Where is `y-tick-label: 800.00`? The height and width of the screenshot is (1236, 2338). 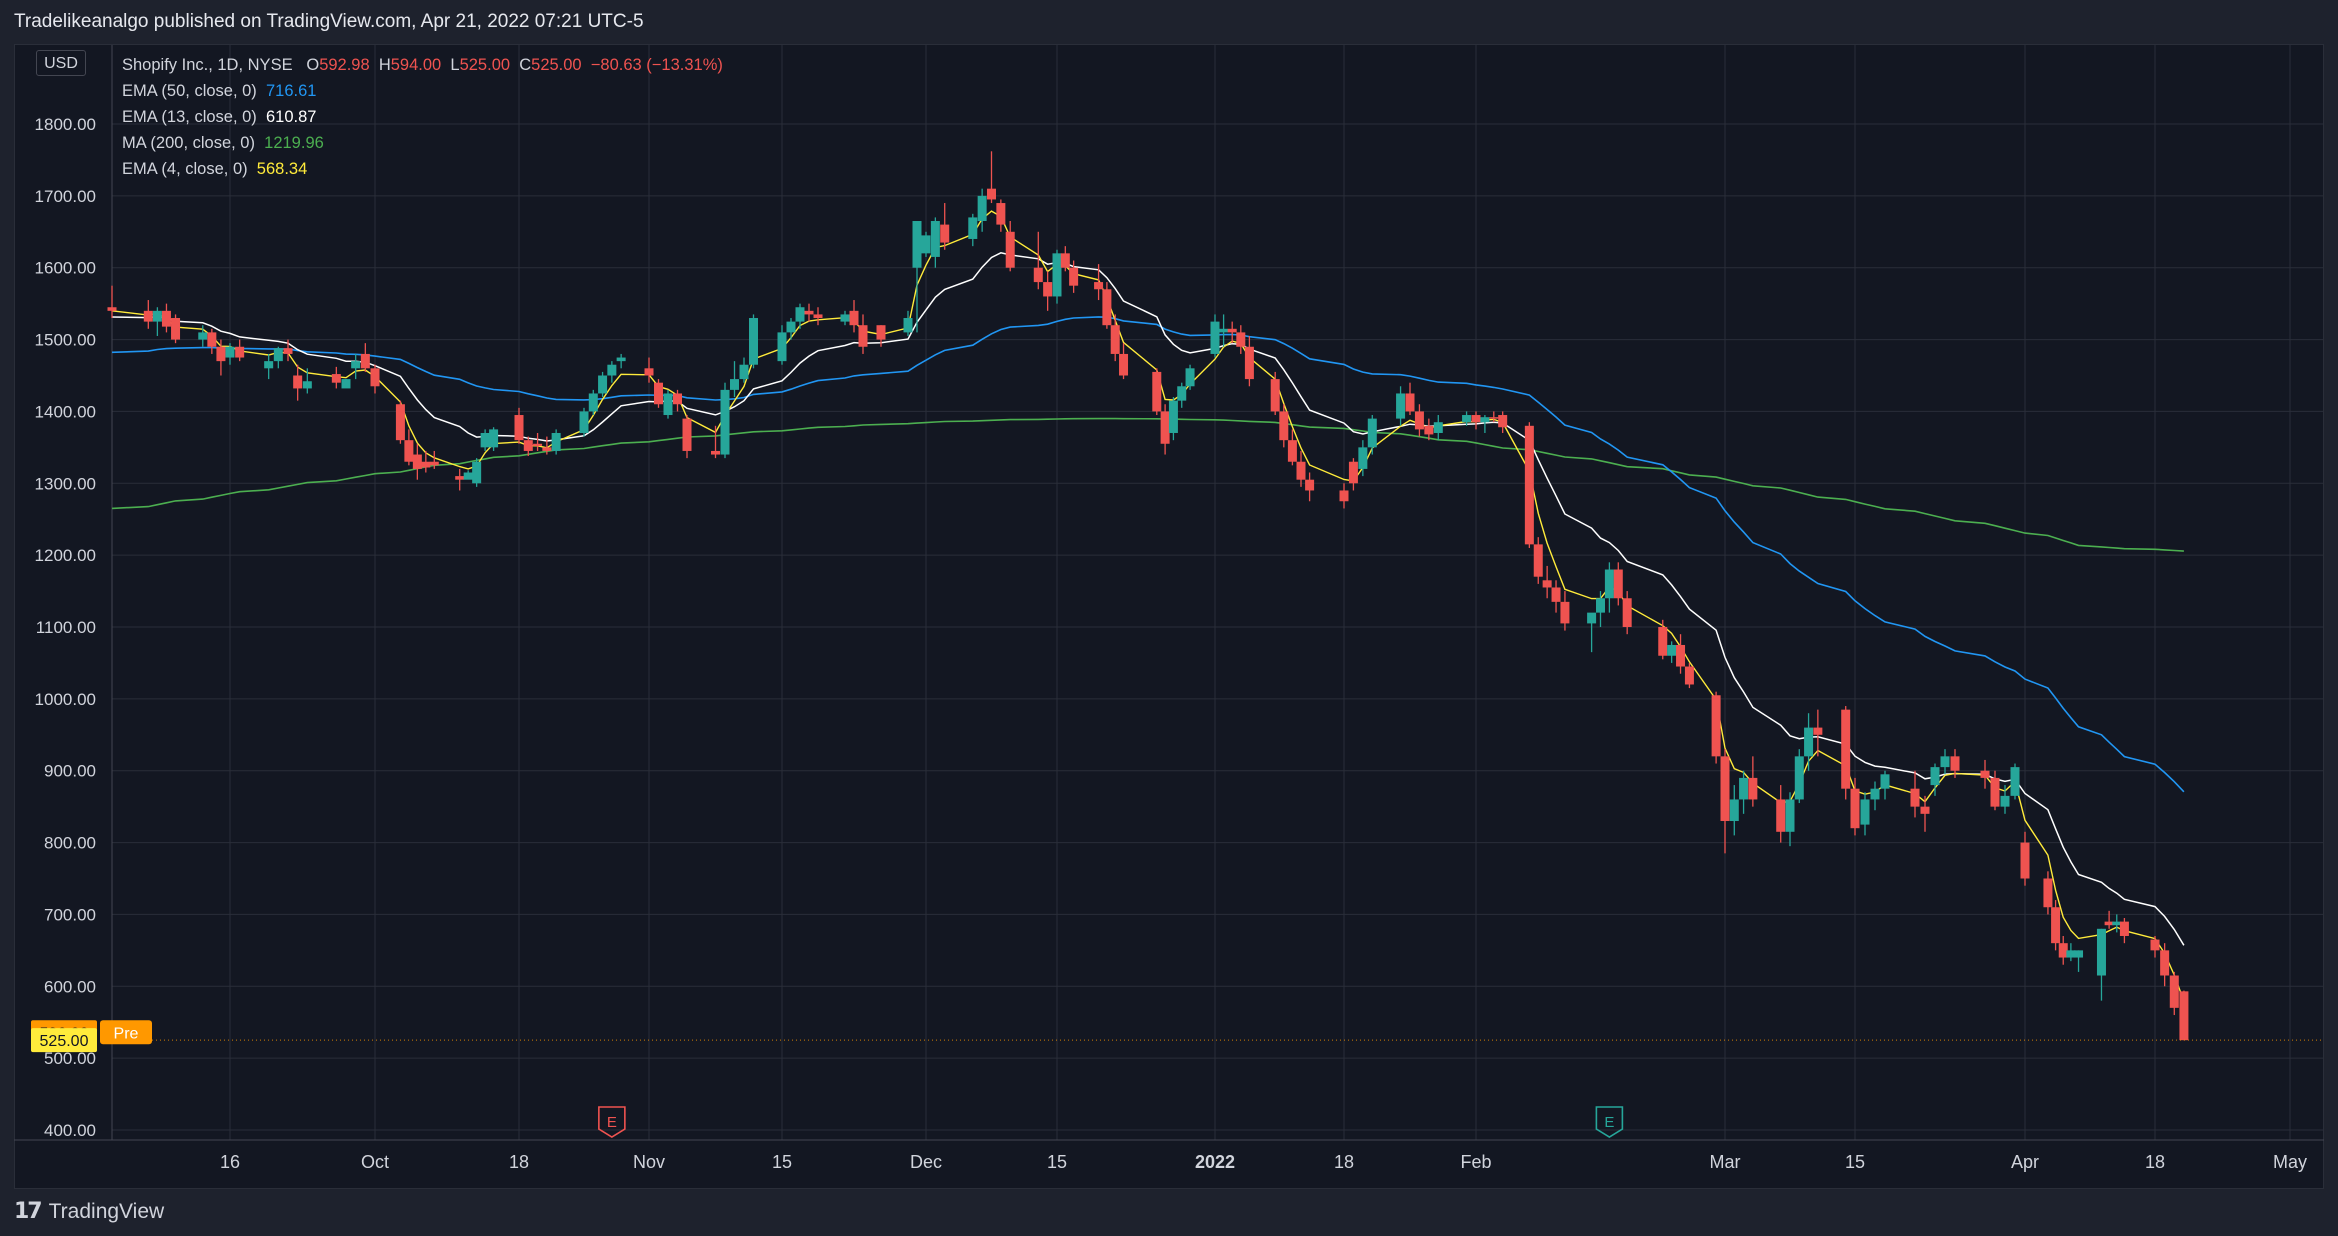
y-tick-label: 800.00 is located at coordinates (70, 843).